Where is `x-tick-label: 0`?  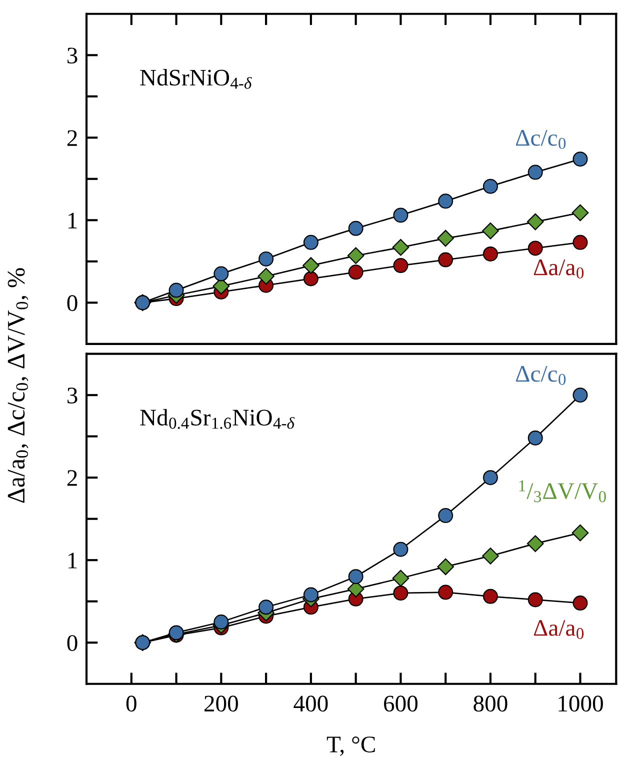 x-tick-label: 0 is located at coordinates (131, 704).